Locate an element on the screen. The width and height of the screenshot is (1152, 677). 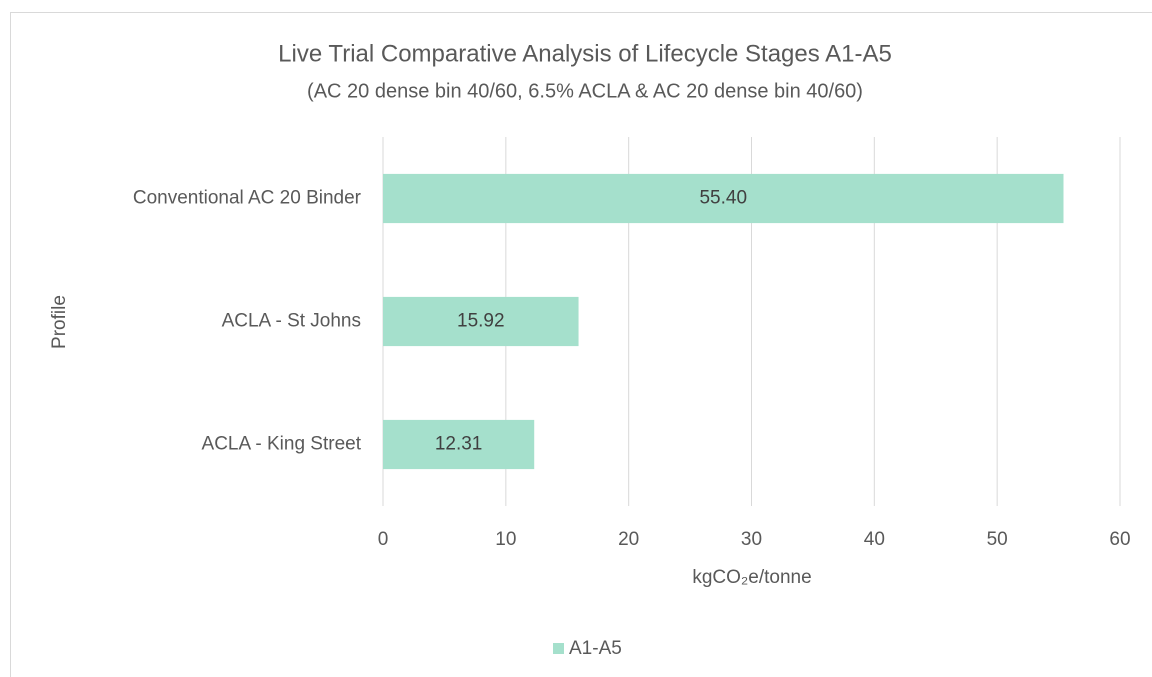
y-tick-label: ACLA - St Johns is located at coordinates (291, 321).